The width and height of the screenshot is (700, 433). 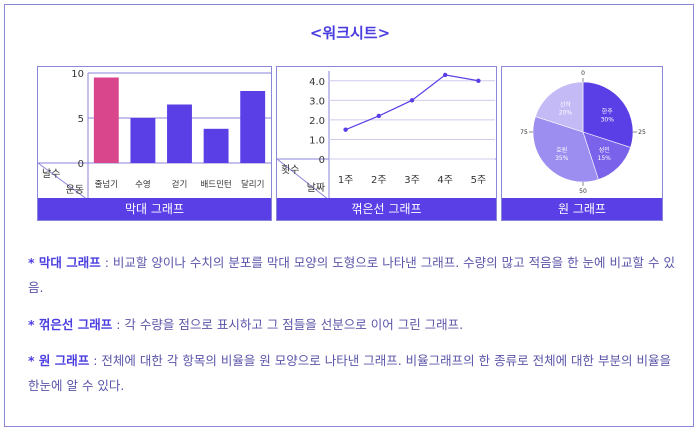 I want to click on slice-label: 한주, so click(x=608, y=111).